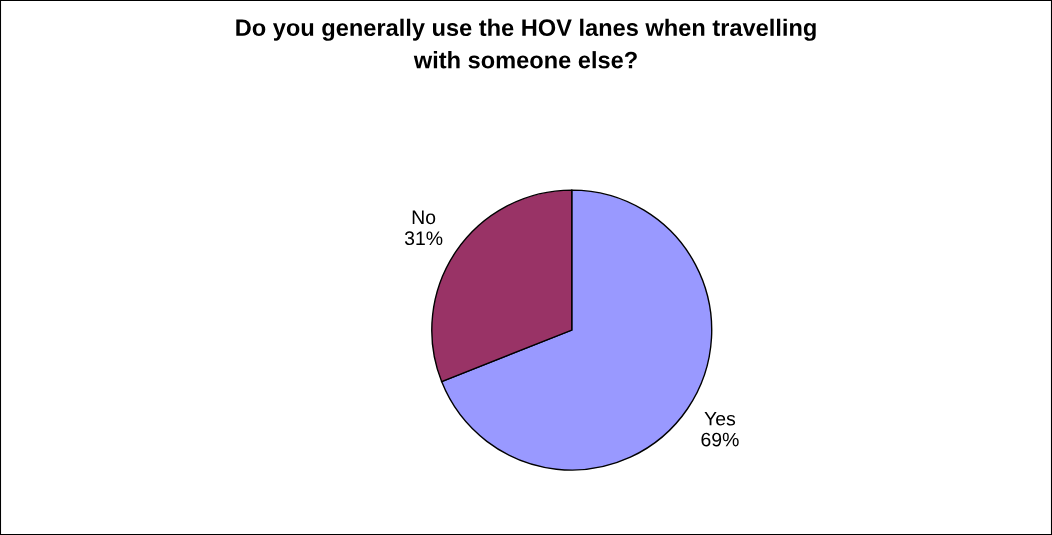 The image size is (1052, 535). What do you see at coordinates (424, 217) in the screenshot?
I see `slice-label: No` at bounding box center [424, 217].